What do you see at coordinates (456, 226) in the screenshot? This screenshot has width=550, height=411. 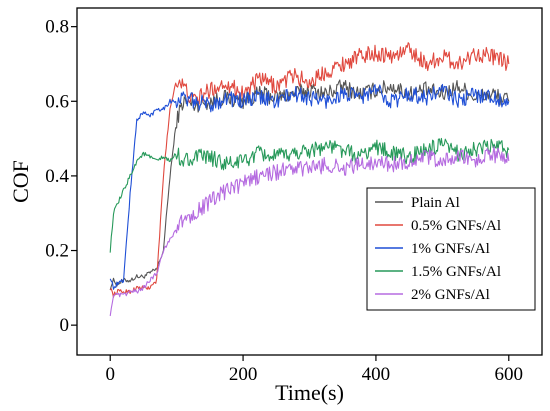 I see `legend-label: 0.5% GNFs/Al` at bounding box center [456, 226].